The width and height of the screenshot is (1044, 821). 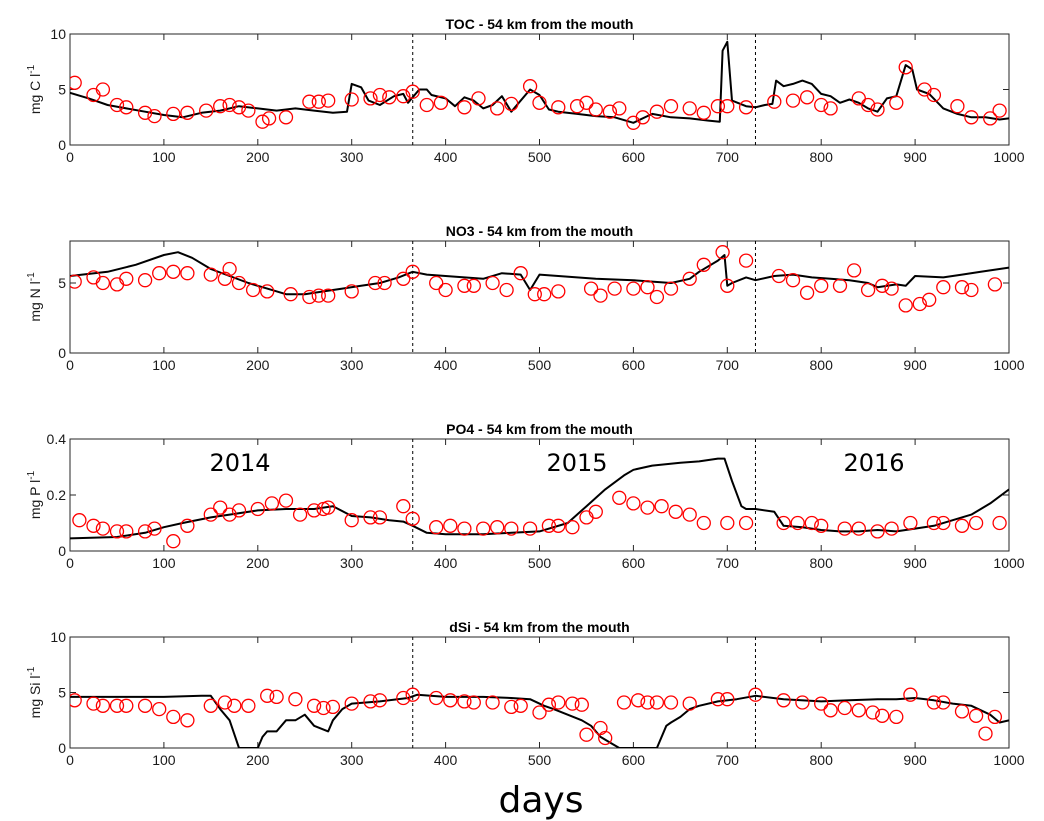 What do you see at coordinates (62, 748) in the screenshot?
I see `y-tick-label-dsi-0: 0` at bounding box center [62, 748].